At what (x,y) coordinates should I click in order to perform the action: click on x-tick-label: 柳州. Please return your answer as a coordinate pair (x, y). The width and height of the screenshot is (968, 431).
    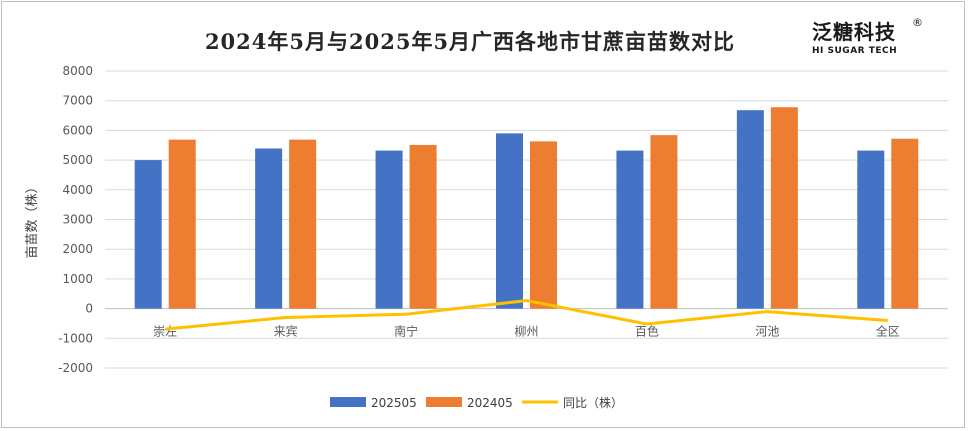
    Looking at the image, I should click on (526, 332).